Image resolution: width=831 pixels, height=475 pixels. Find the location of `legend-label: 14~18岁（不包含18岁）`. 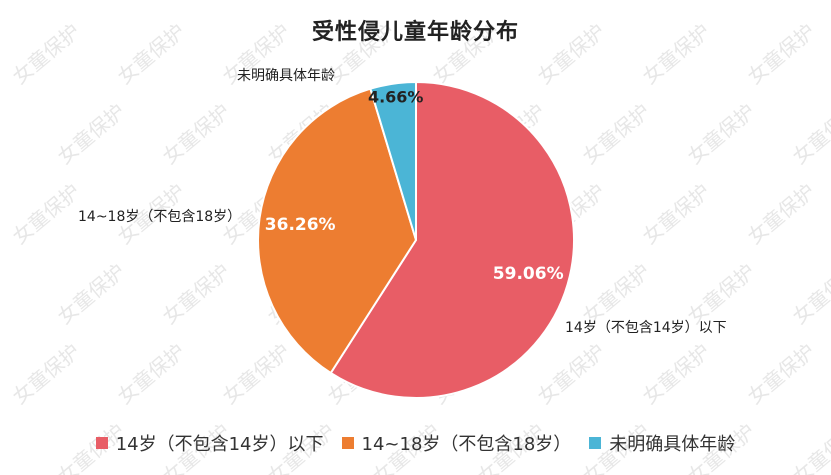

legend-label: 14~18岁（不包含18岁） is located at coordinates (466, 444).